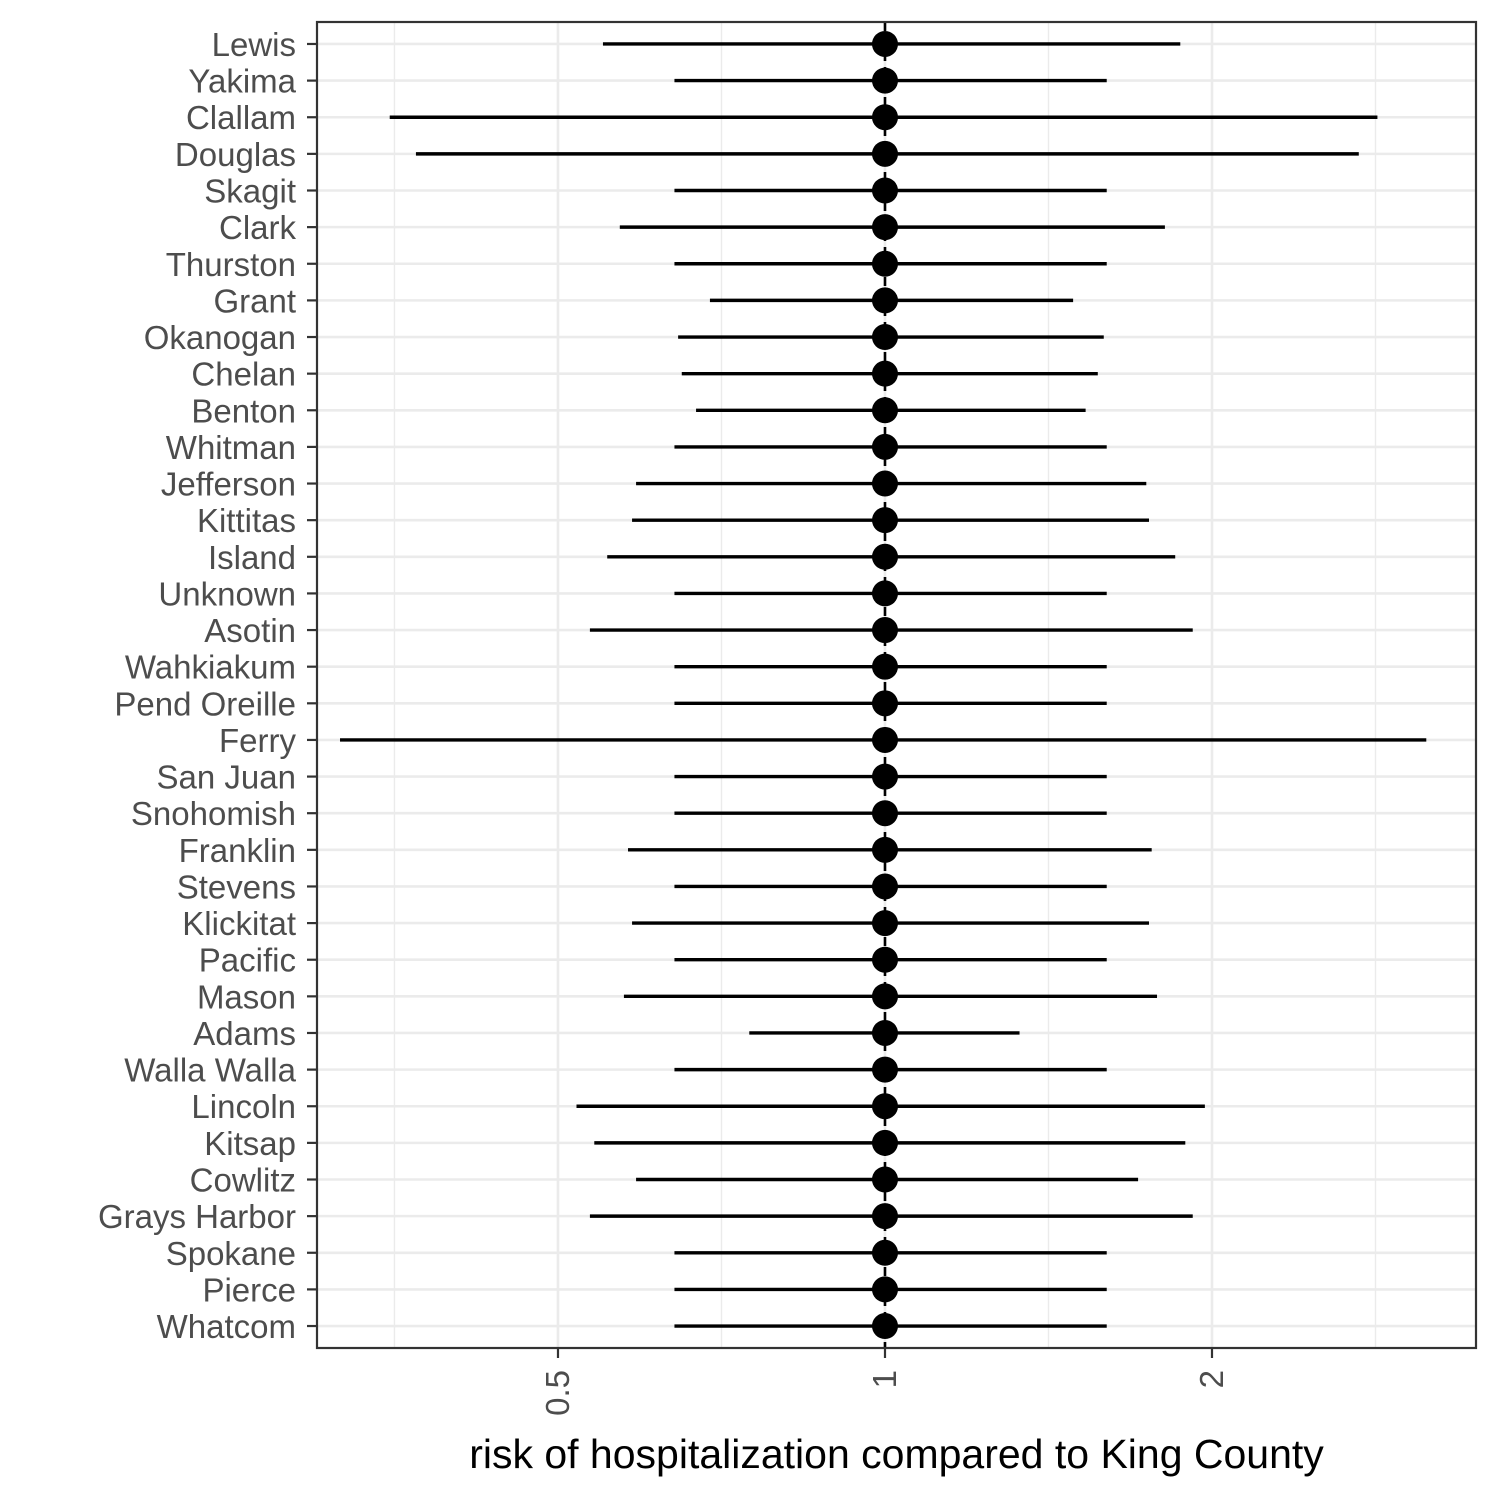  What do you see at coordinates (239, 923) in the screenshot?
I see `y-tick-label: Klickitat` at bounding box center [239, 923].